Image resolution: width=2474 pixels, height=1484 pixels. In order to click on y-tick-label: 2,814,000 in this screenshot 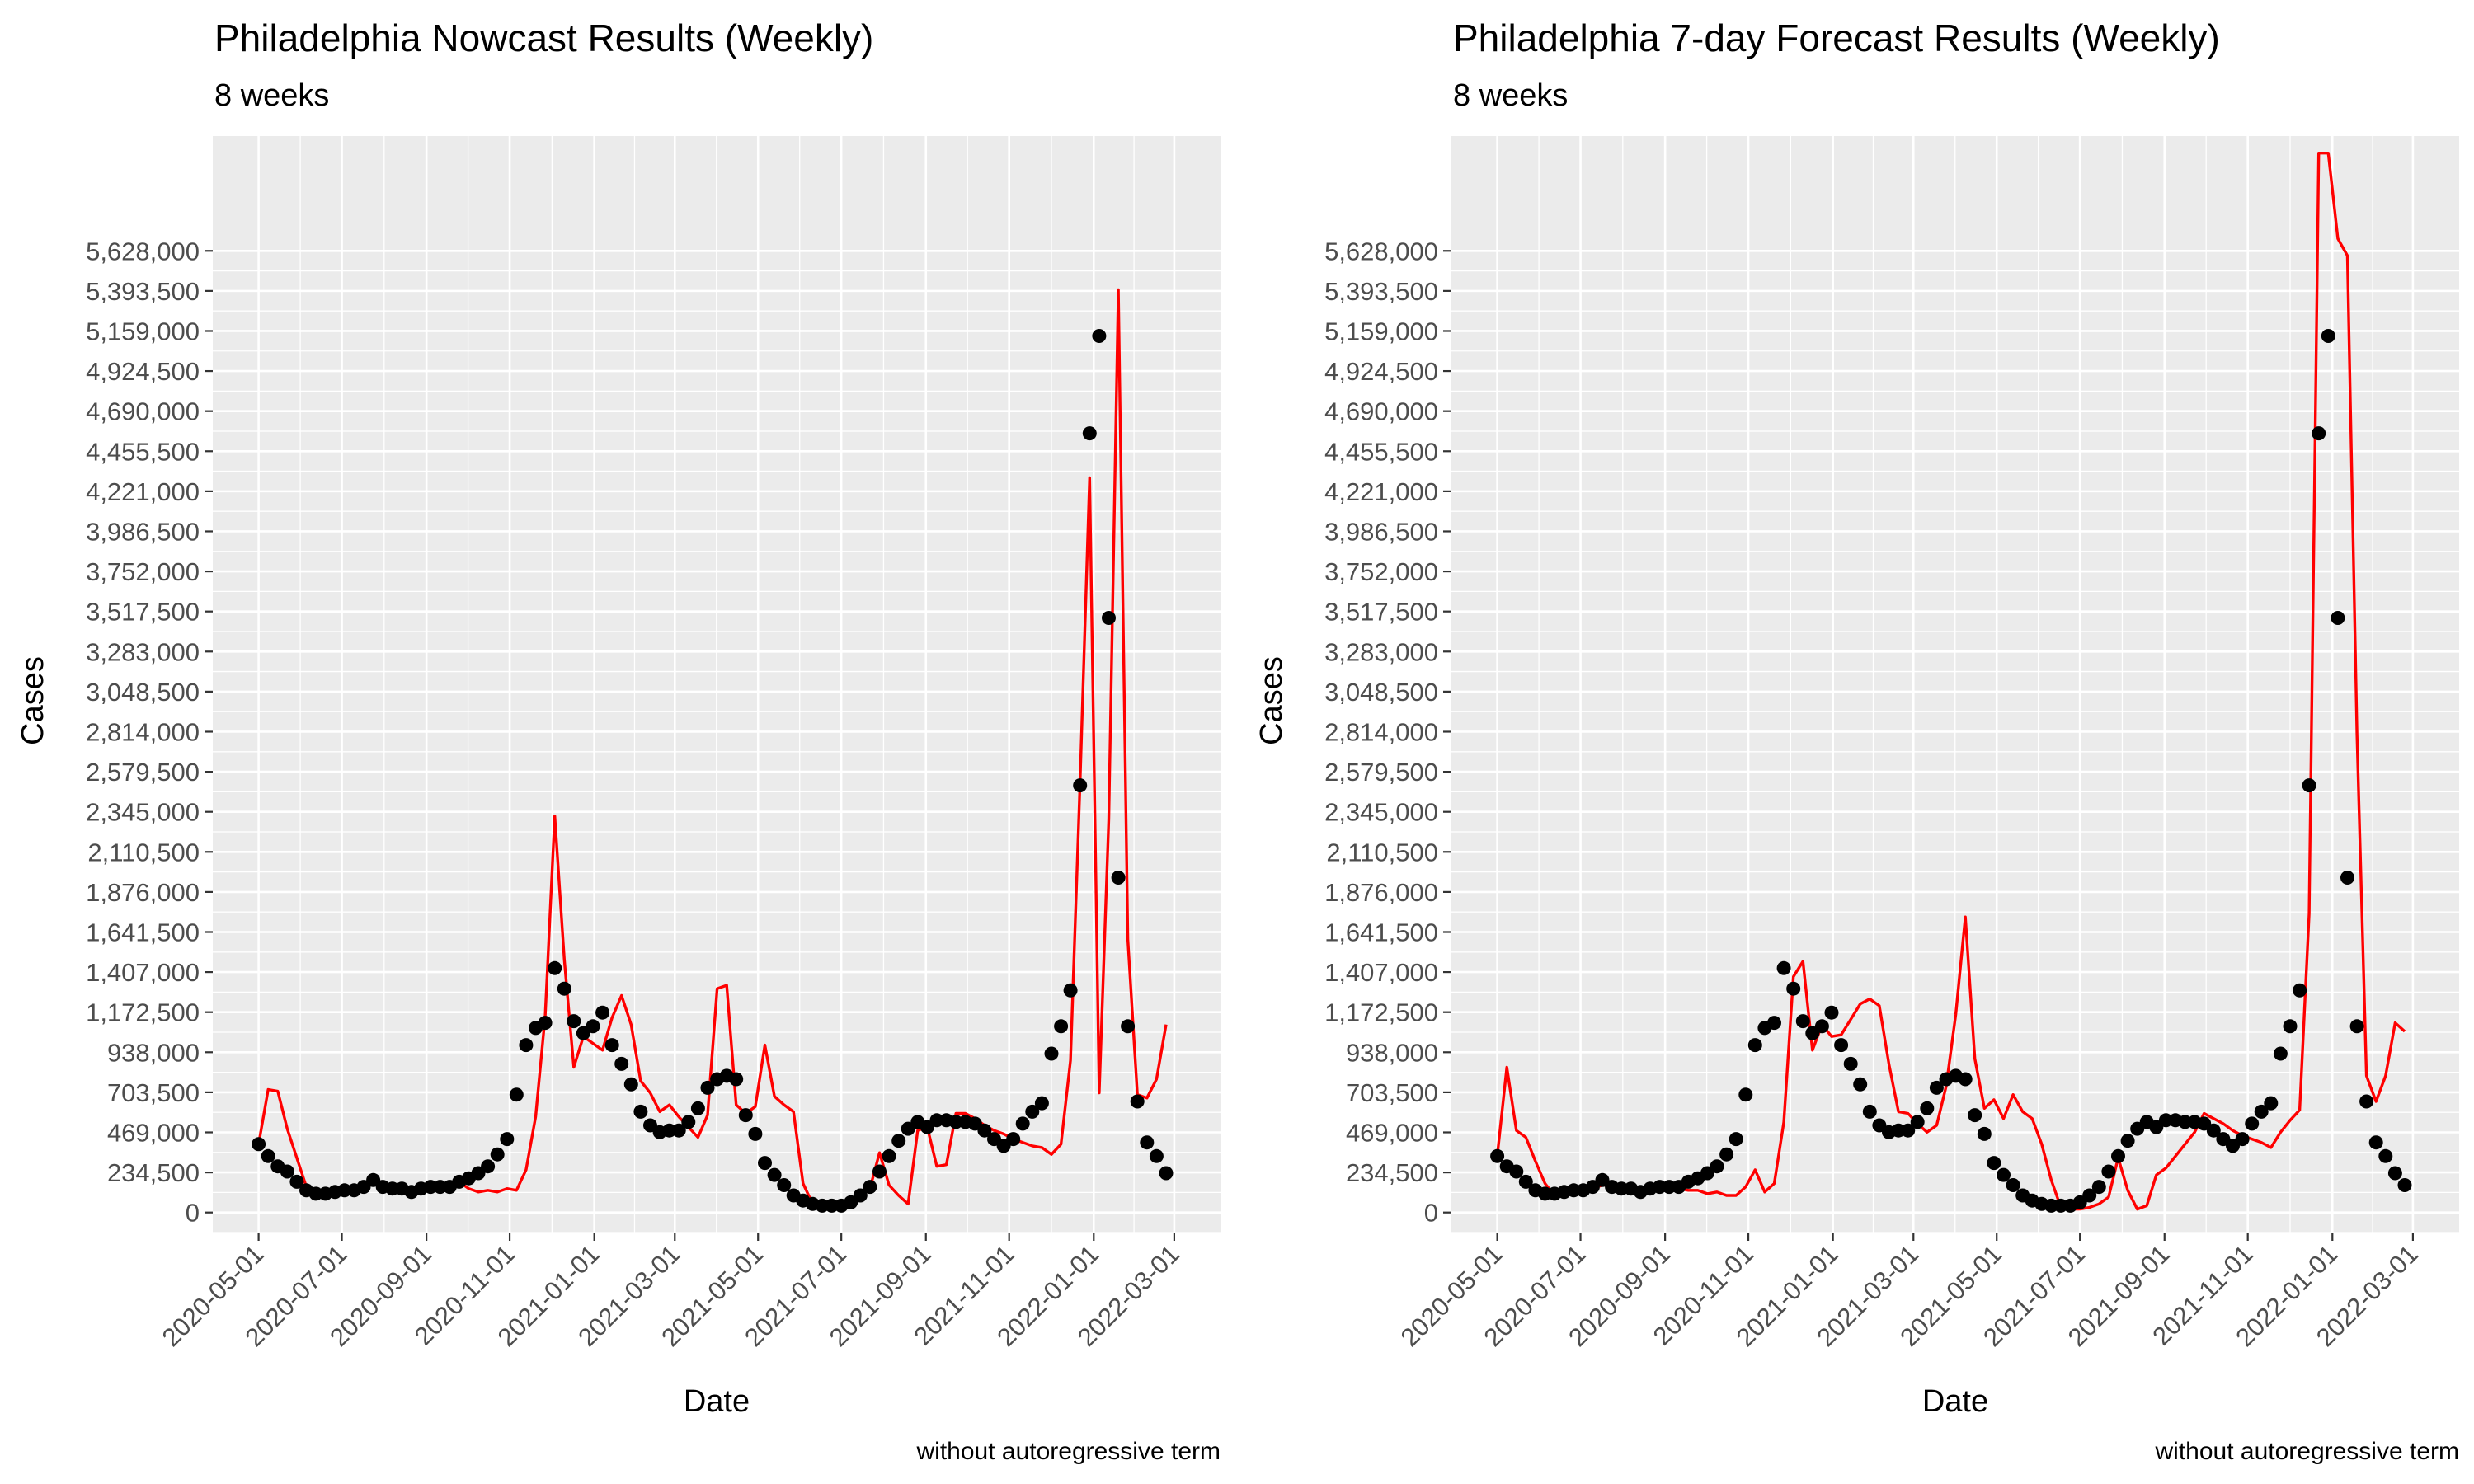, I will do `click(1381, 731)`.